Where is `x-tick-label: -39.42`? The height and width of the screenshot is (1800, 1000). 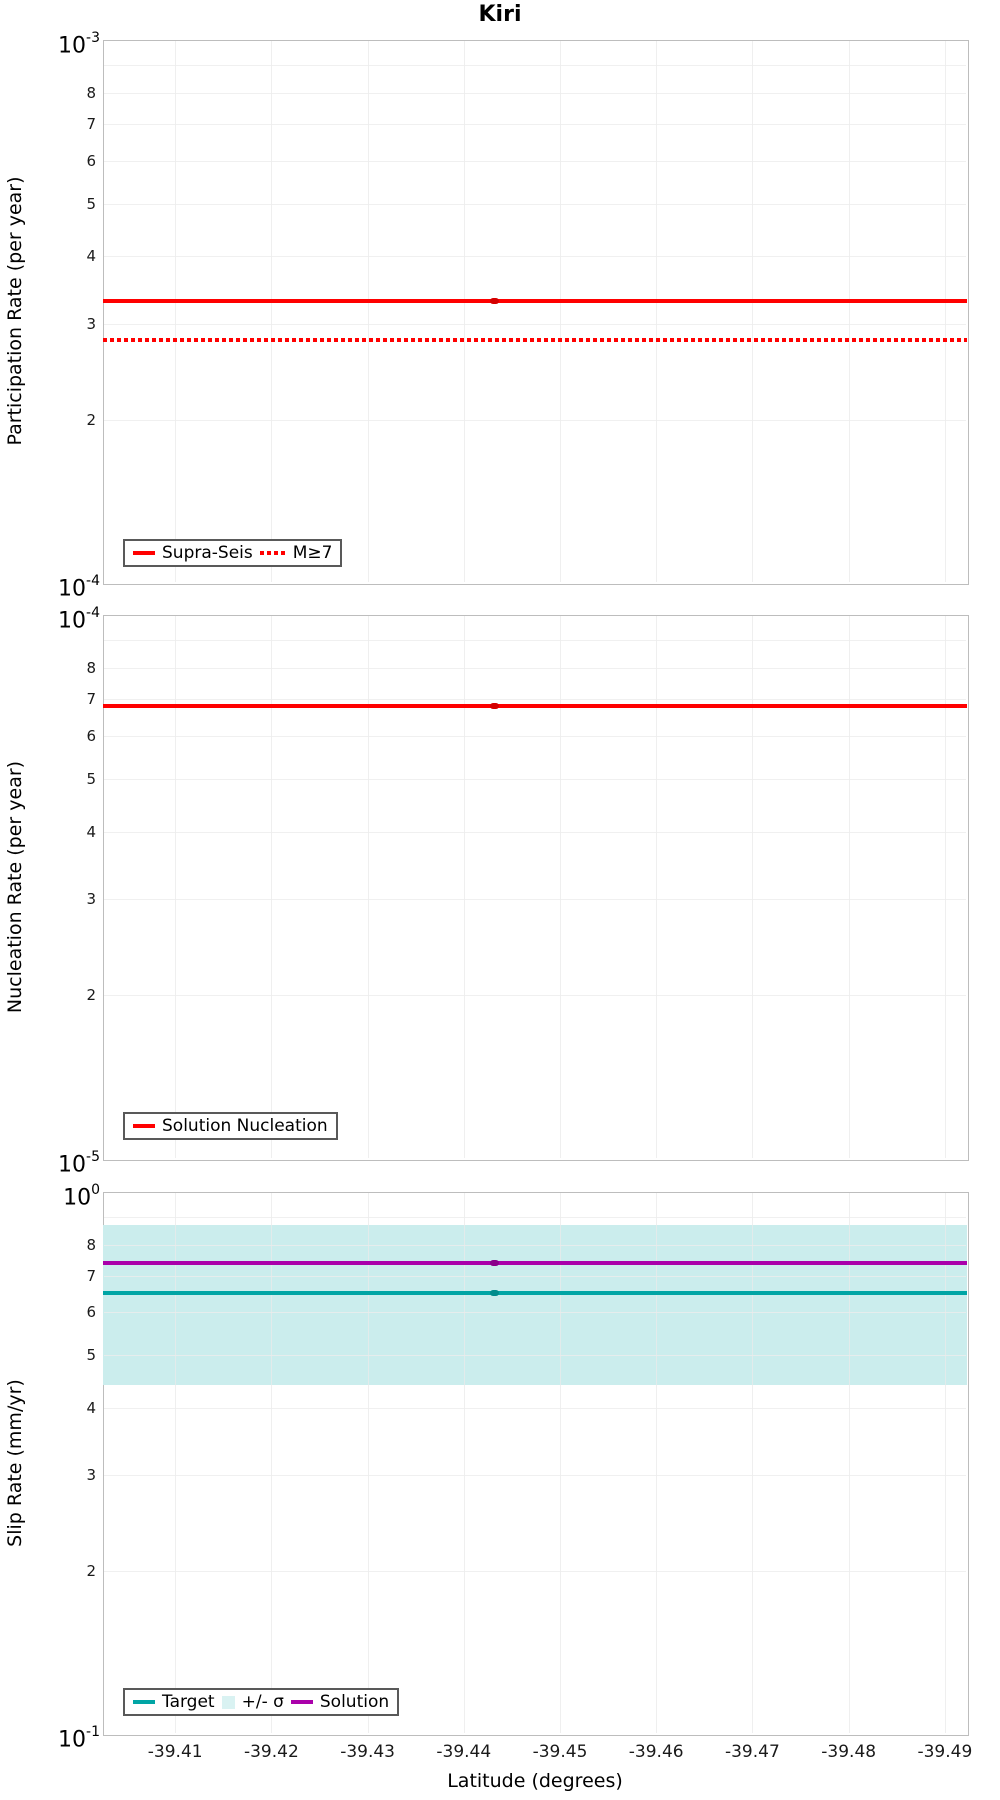
x-tick-label: -39.42 is located at coordinates (271, 1752).